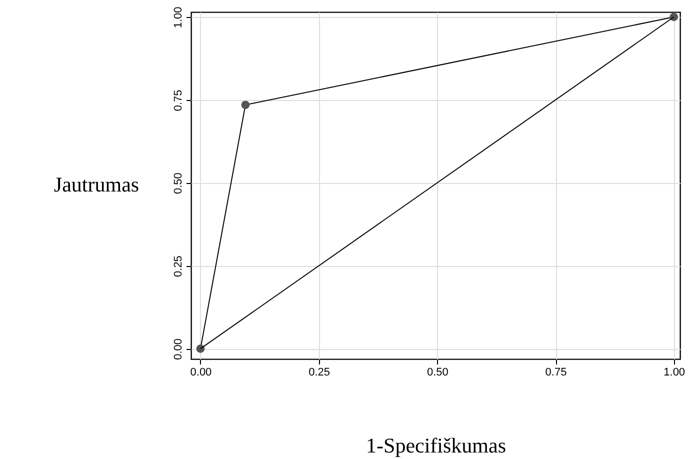  What do you see at coordinates (201, 372) in the screenshot?
I see `x-tick-label: 0.00` at bounding box center [201, 372].